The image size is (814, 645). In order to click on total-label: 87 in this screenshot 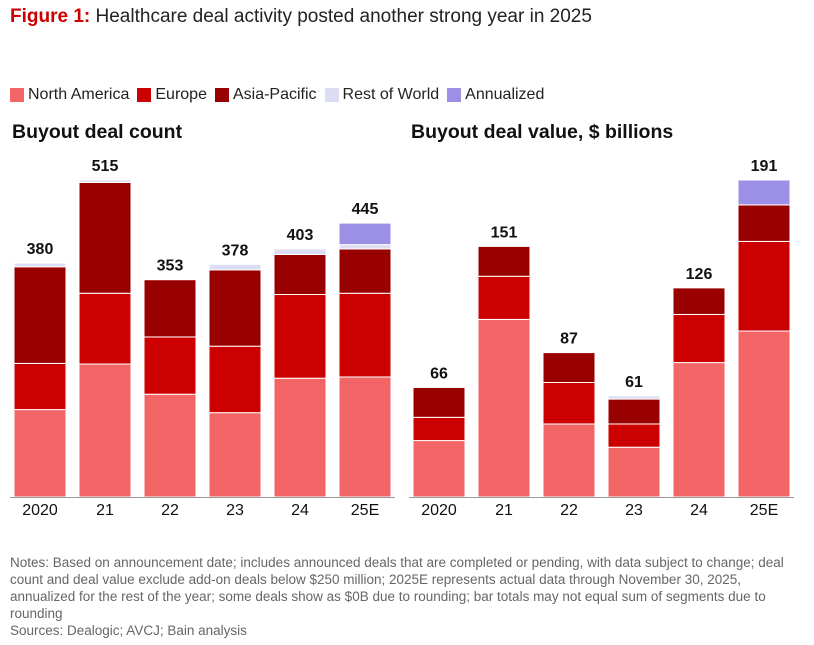, I will do `click(569, 339)`.